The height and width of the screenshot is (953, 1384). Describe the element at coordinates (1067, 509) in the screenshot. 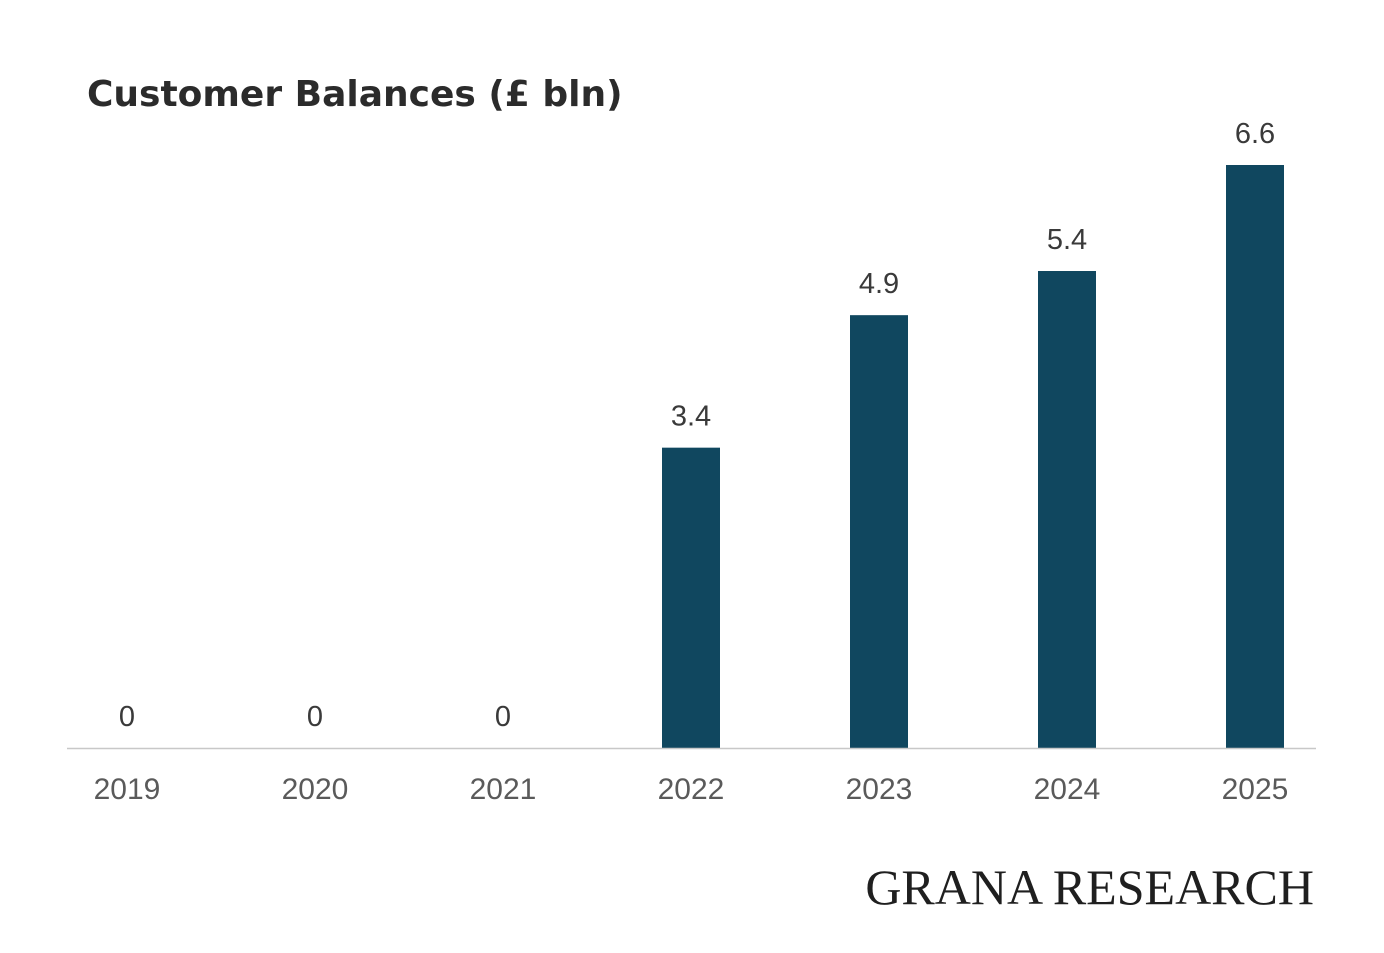

I see `bar-2024` at that location.